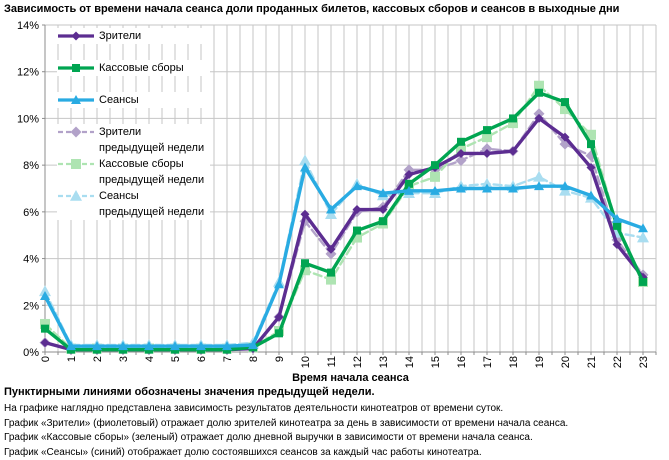 Image resolution: width=669 pixels, height=460 pixels. What do you see at coordinates (566, 362) in the screenshot?
I see `svg-text: 20` at bounding box center [566, 362].